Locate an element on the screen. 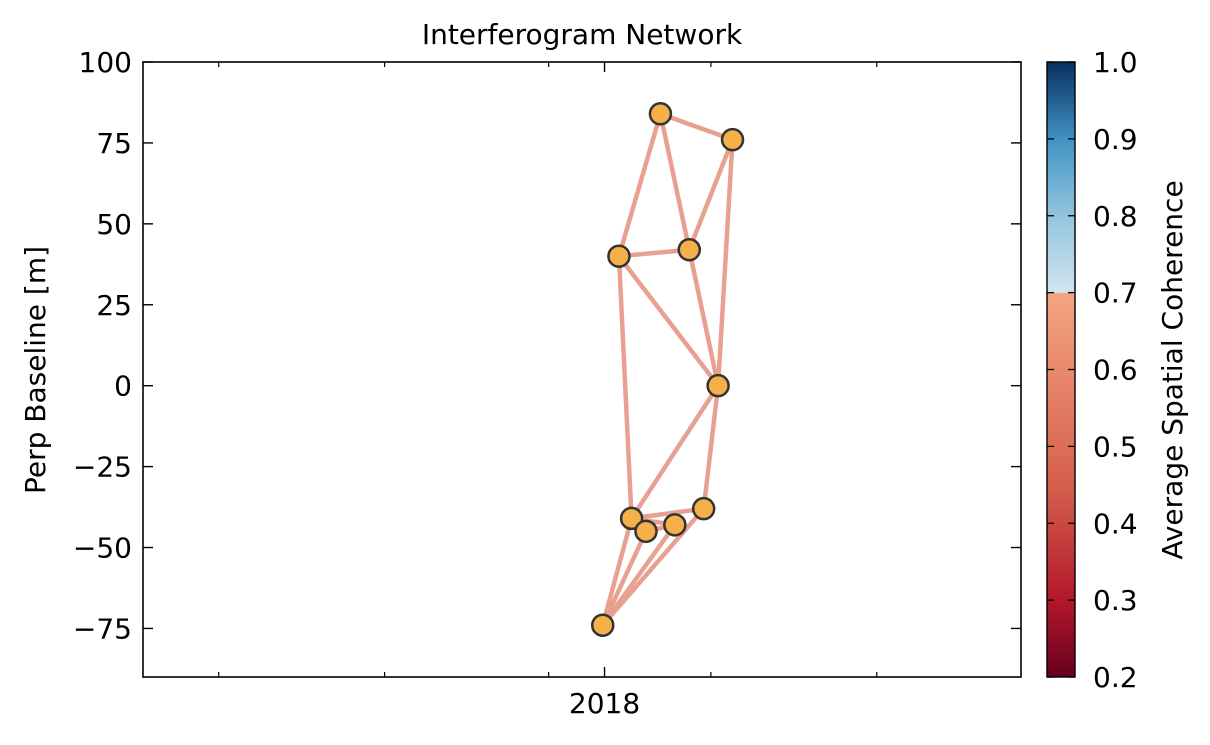 The image size is (1210, 745). x-tick-label: 2018 is located at coordinates (604, 703).